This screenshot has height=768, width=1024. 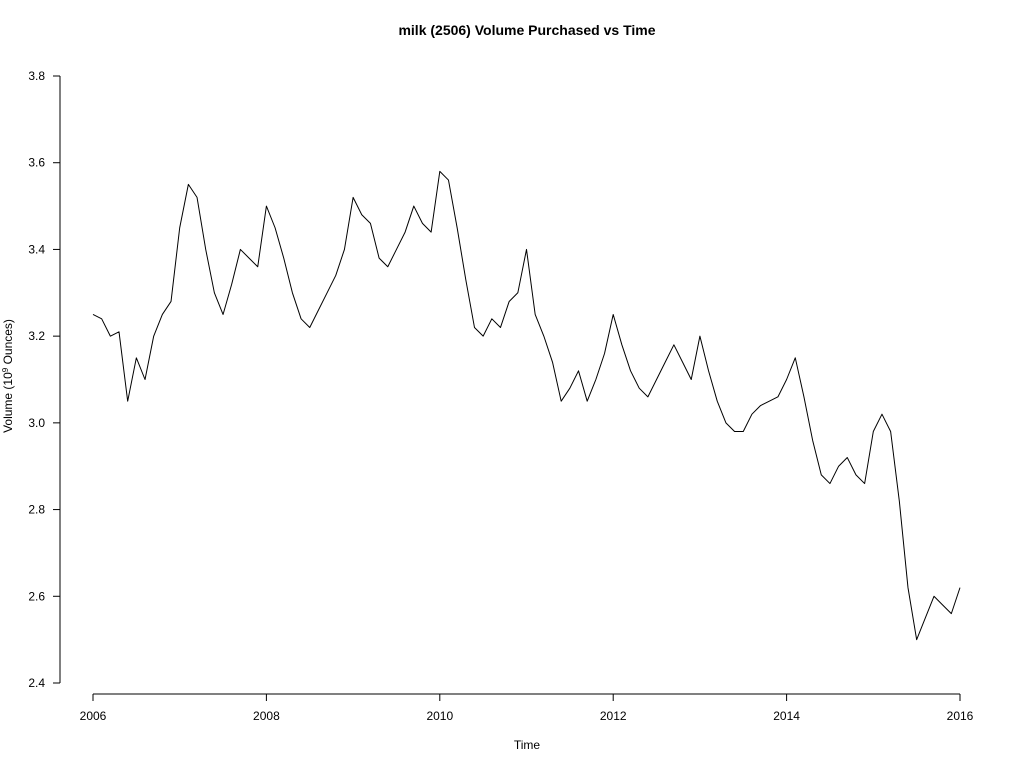 I want to click on x-axis-title: Time, so click(x=527, y=745).